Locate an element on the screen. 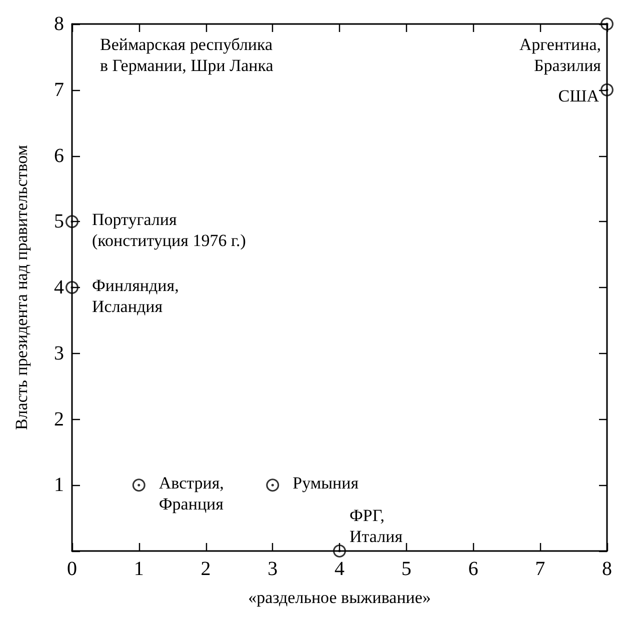 Image resolution: width=623 pixels, height=633 pixels. y-tick-label: 5 is located at coordinates (59, 221).